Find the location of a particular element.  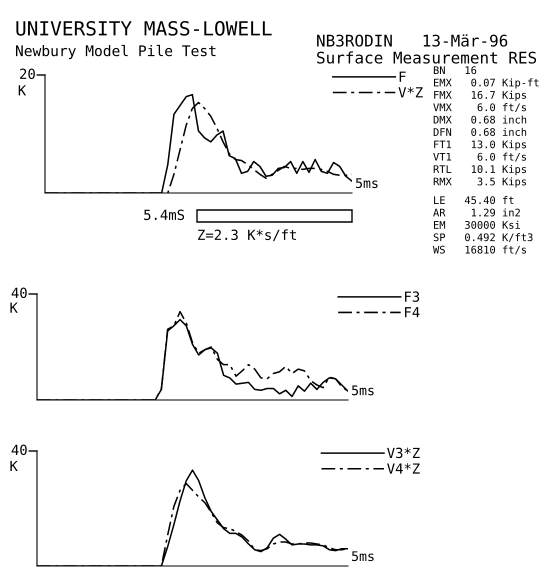

text: Surface Measurement RES is located at coordinates (426, 57).